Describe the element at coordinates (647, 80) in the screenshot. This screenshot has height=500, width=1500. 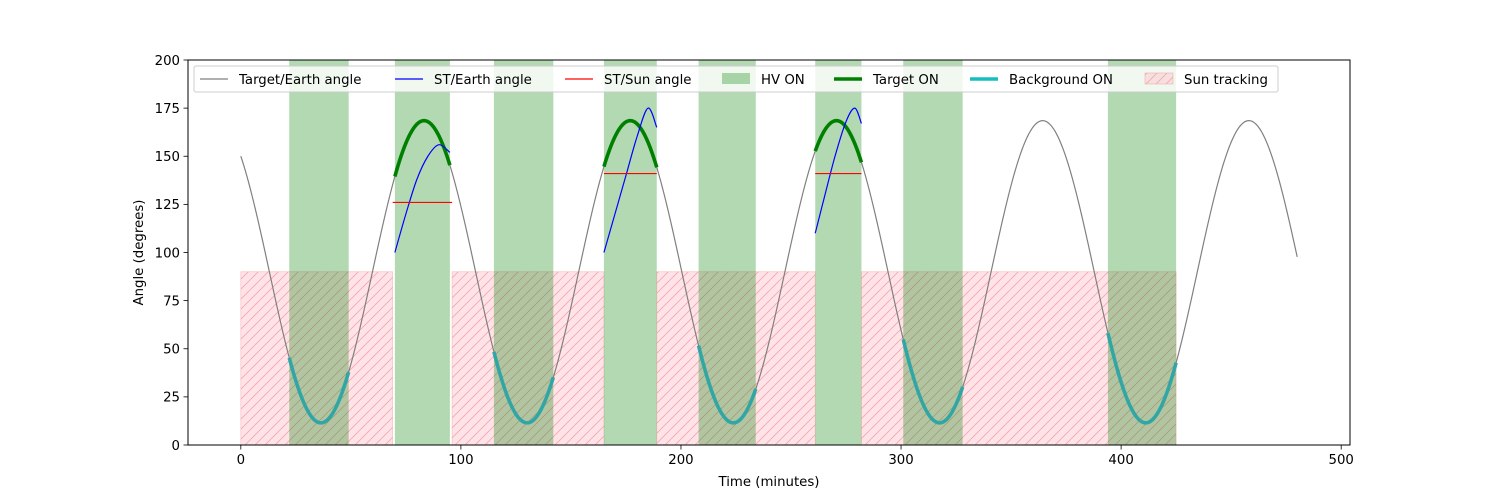
I see `legend-label-st-sun: ST/Sun angle` at that location.